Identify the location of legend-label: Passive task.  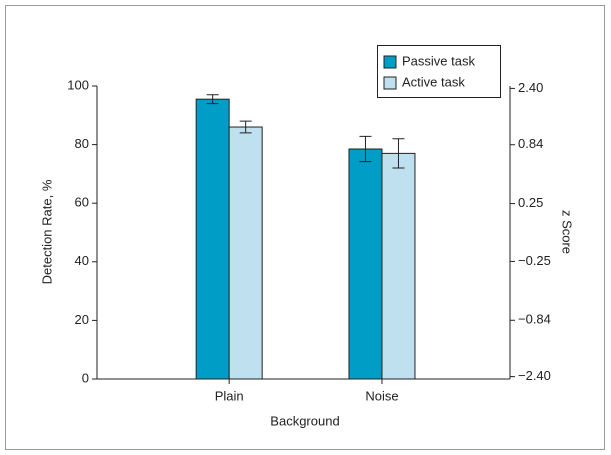
(438, 60).